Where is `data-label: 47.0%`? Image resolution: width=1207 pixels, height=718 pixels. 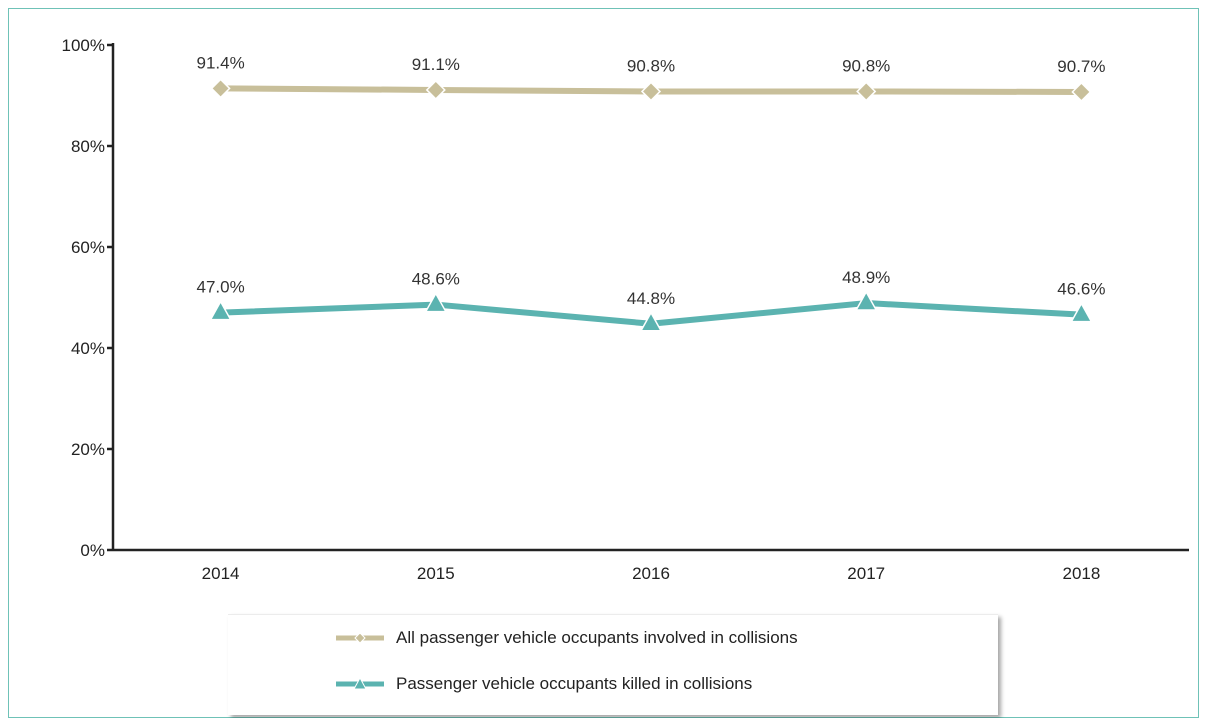 data-label: 47.0% is located at coordinates (220, 287).